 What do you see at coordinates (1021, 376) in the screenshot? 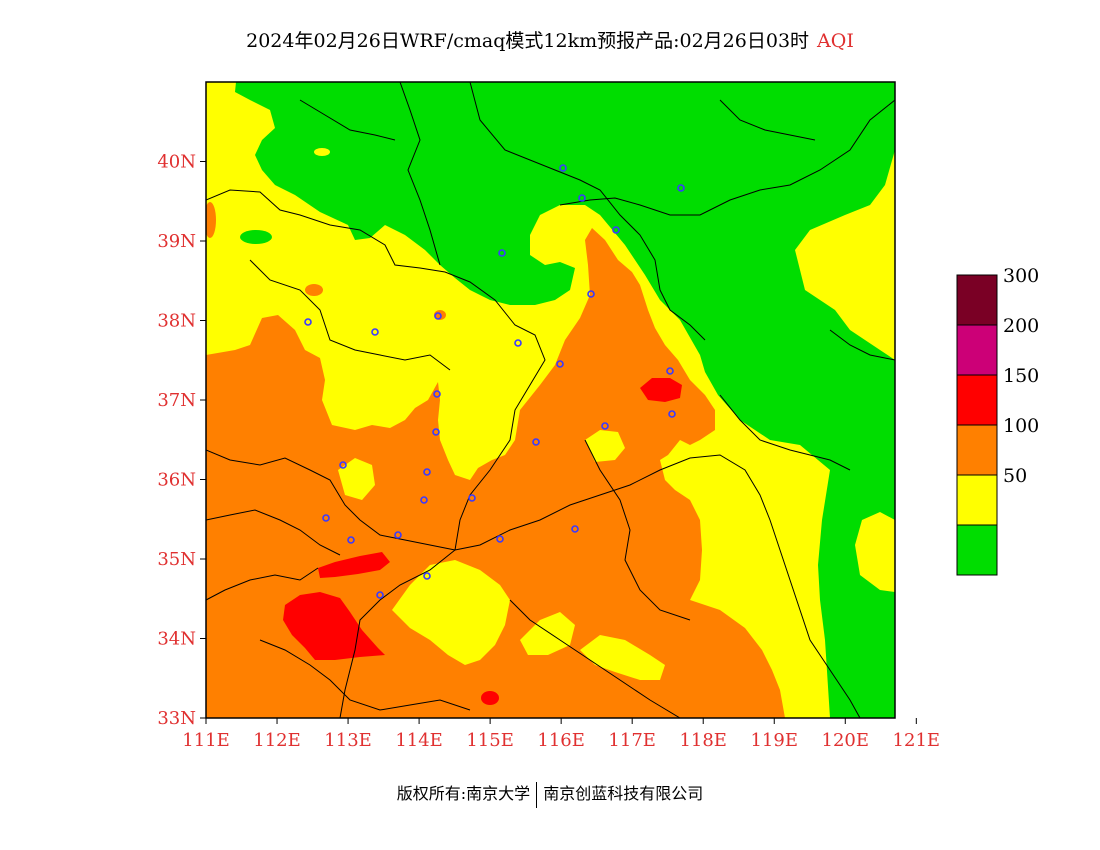
I see `legend-label: 150` at bounding box center [1021, 376].